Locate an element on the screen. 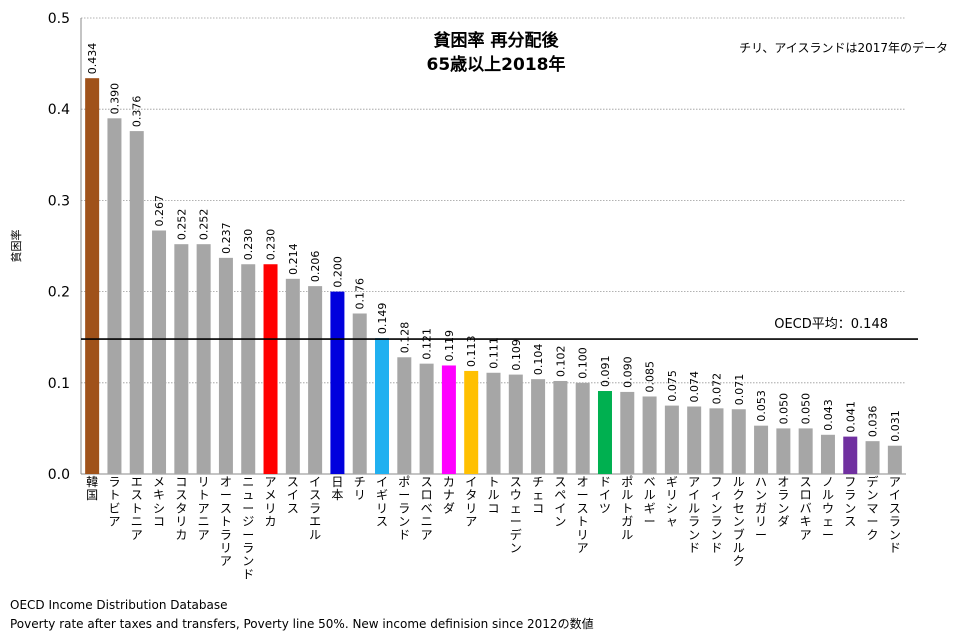 The image size is (978, 639). y-axis-ticks: 0.0 0.1 0.2 0.3 0.4 0.5 is located at coordinates (59, 247).